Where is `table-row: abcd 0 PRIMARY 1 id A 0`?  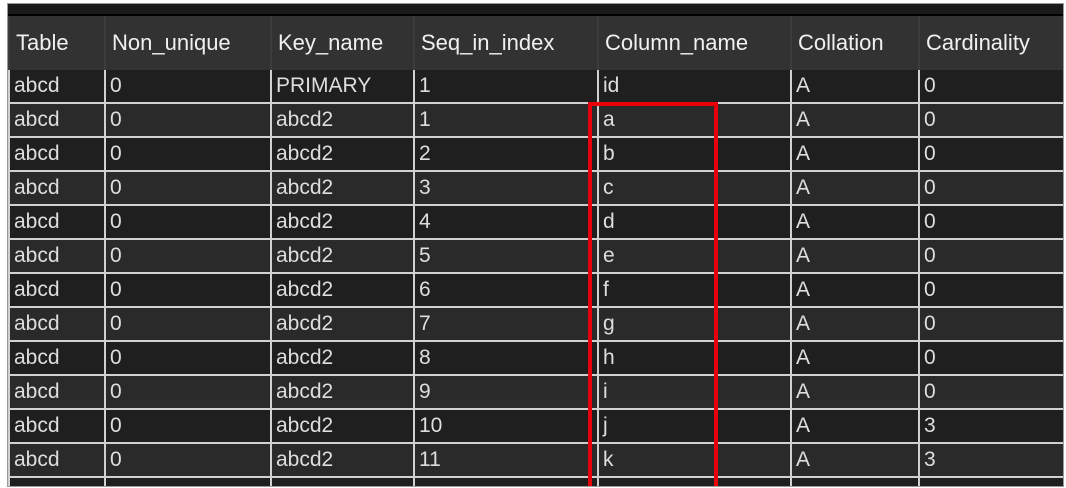
table-row: abcd 0 PRIMARY 1 id A 0 is located at coordinates (535, 87).